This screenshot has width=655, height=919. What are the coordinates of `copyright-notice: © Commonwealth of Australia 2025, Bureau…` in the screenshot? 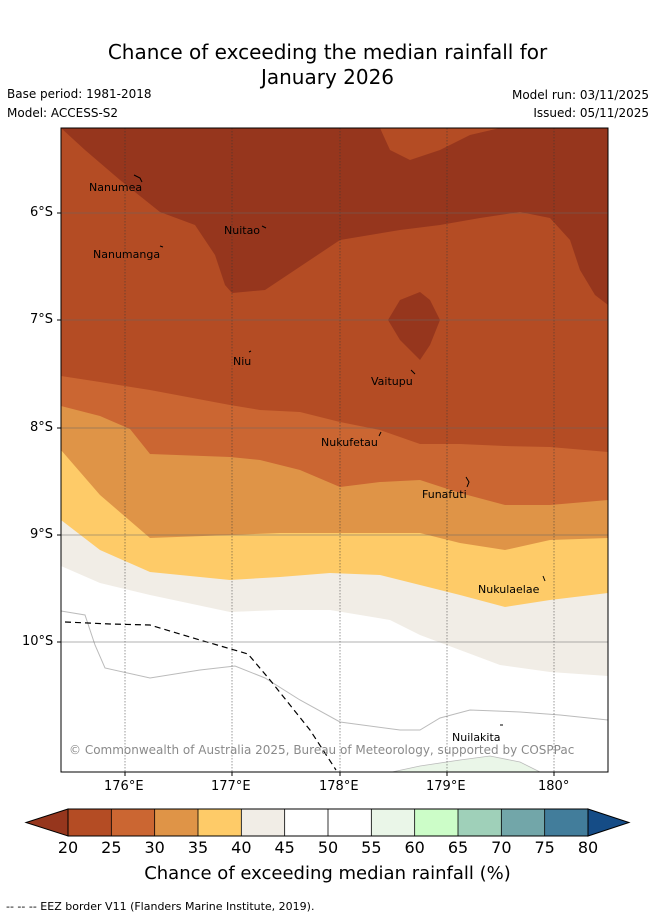 It's located at (321, 750).